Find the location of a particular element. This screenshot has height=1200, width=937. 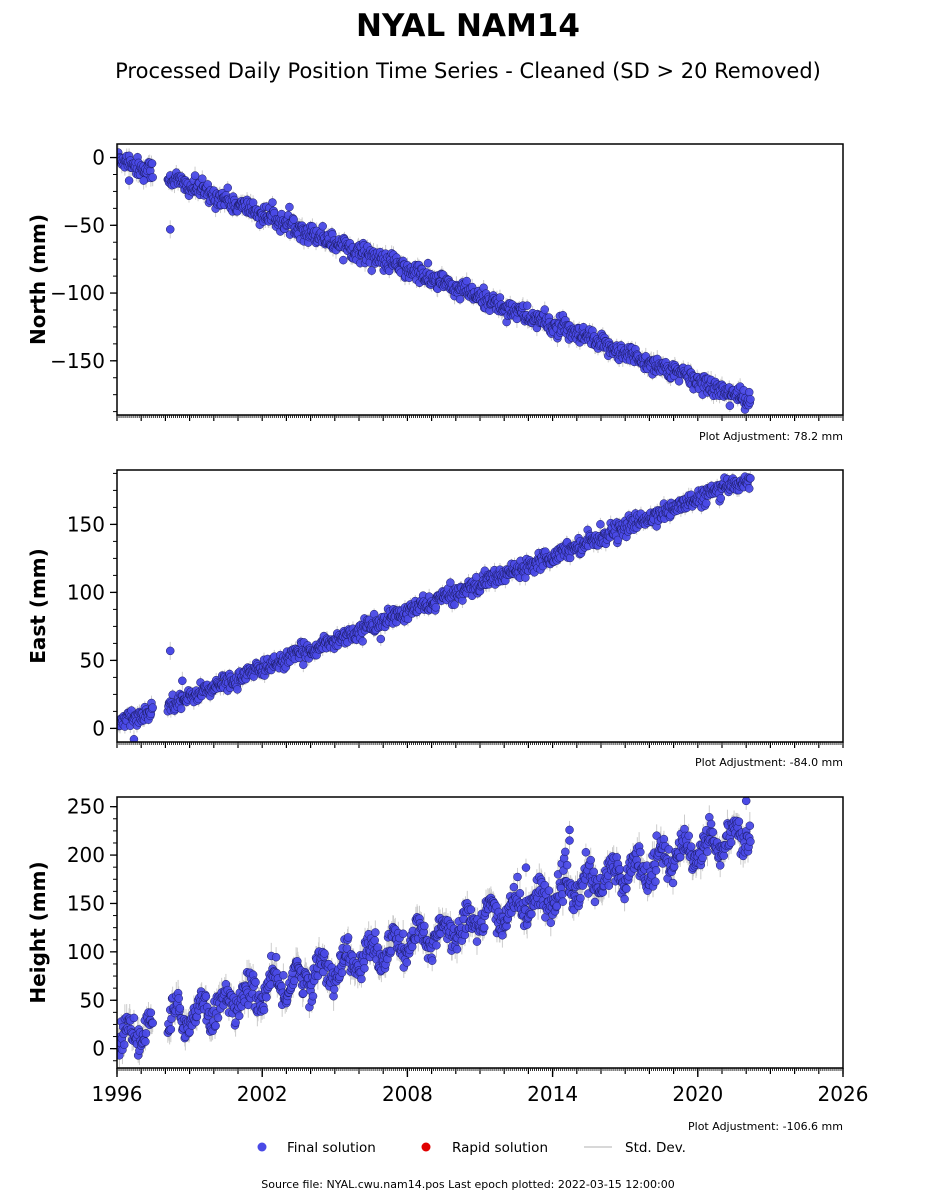

plot-adjustment-note: Plot Adjustment: -84.0 mm is located at coordinates (769, 762).